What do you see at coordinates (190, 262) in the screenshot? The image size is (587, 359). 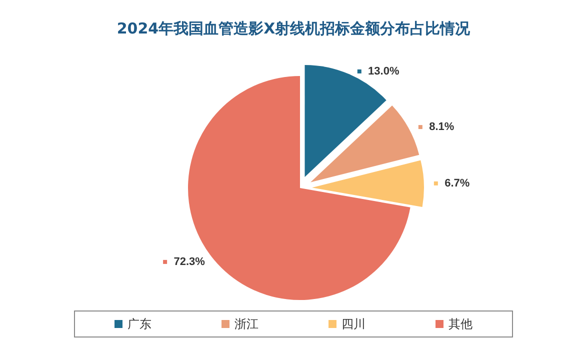 I see `data-label: 72.3%` at bounding box center [190, 262].